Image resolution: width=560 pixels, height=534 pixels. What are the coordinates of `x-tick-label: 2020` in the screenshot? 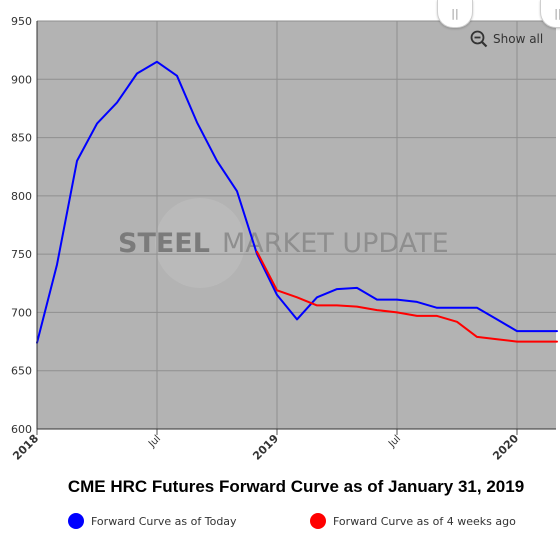 It's located at (505, 447).